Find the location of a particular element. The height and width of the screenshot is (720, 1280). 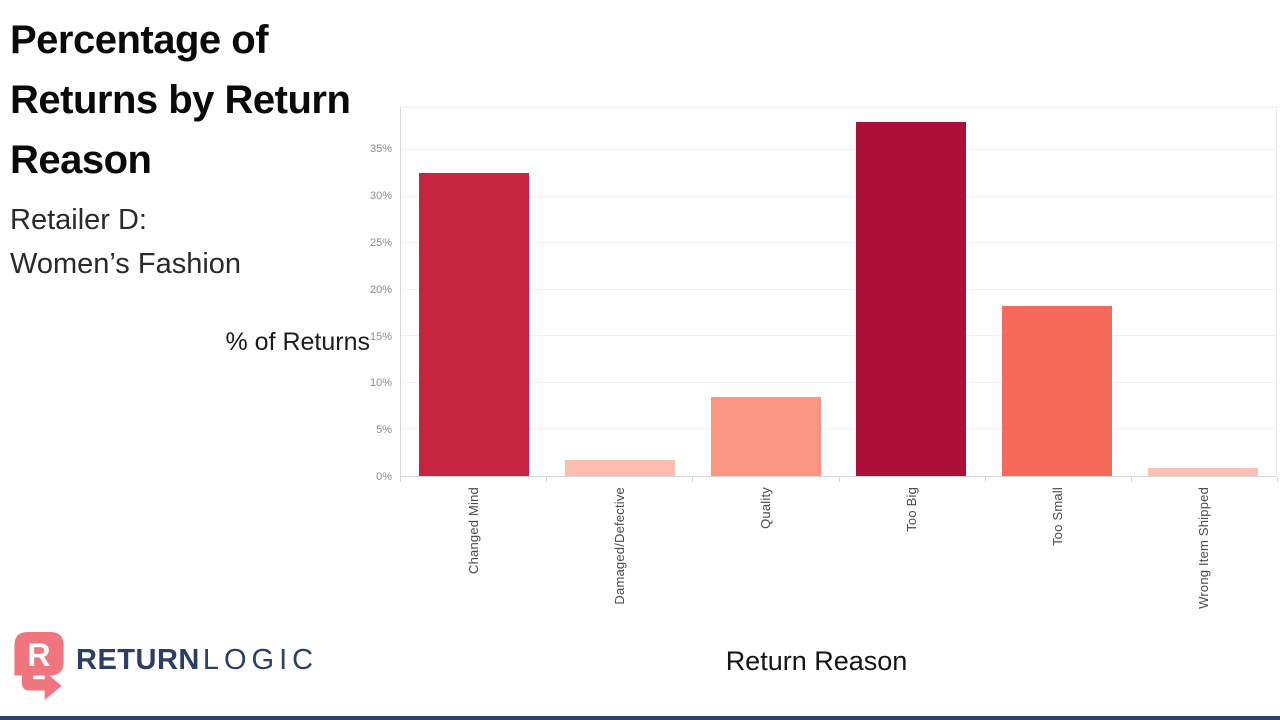

footer-accent-bar is located at coordinates (640, 718).